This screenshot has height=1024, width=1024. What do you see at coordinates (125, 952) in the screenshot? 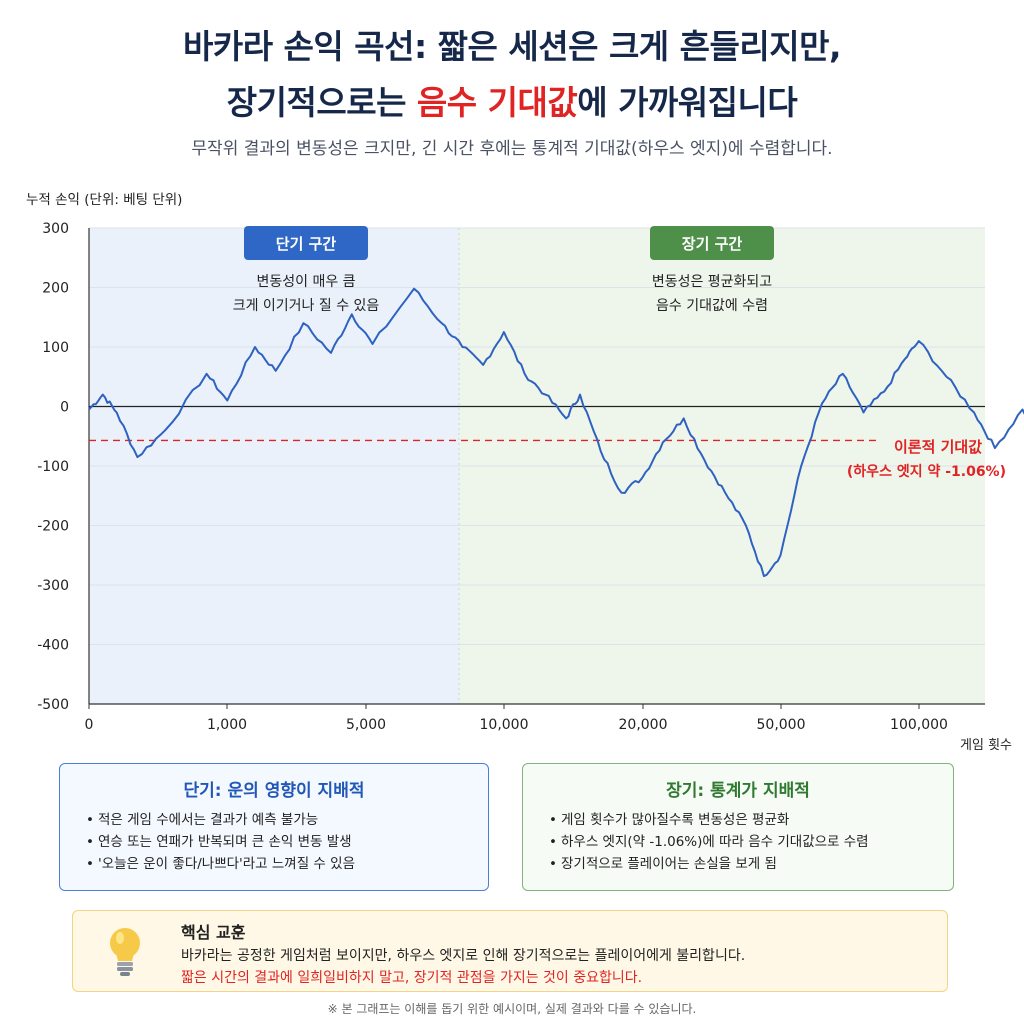
I see `lightbulb-icon` at bounding box center [125, 952].